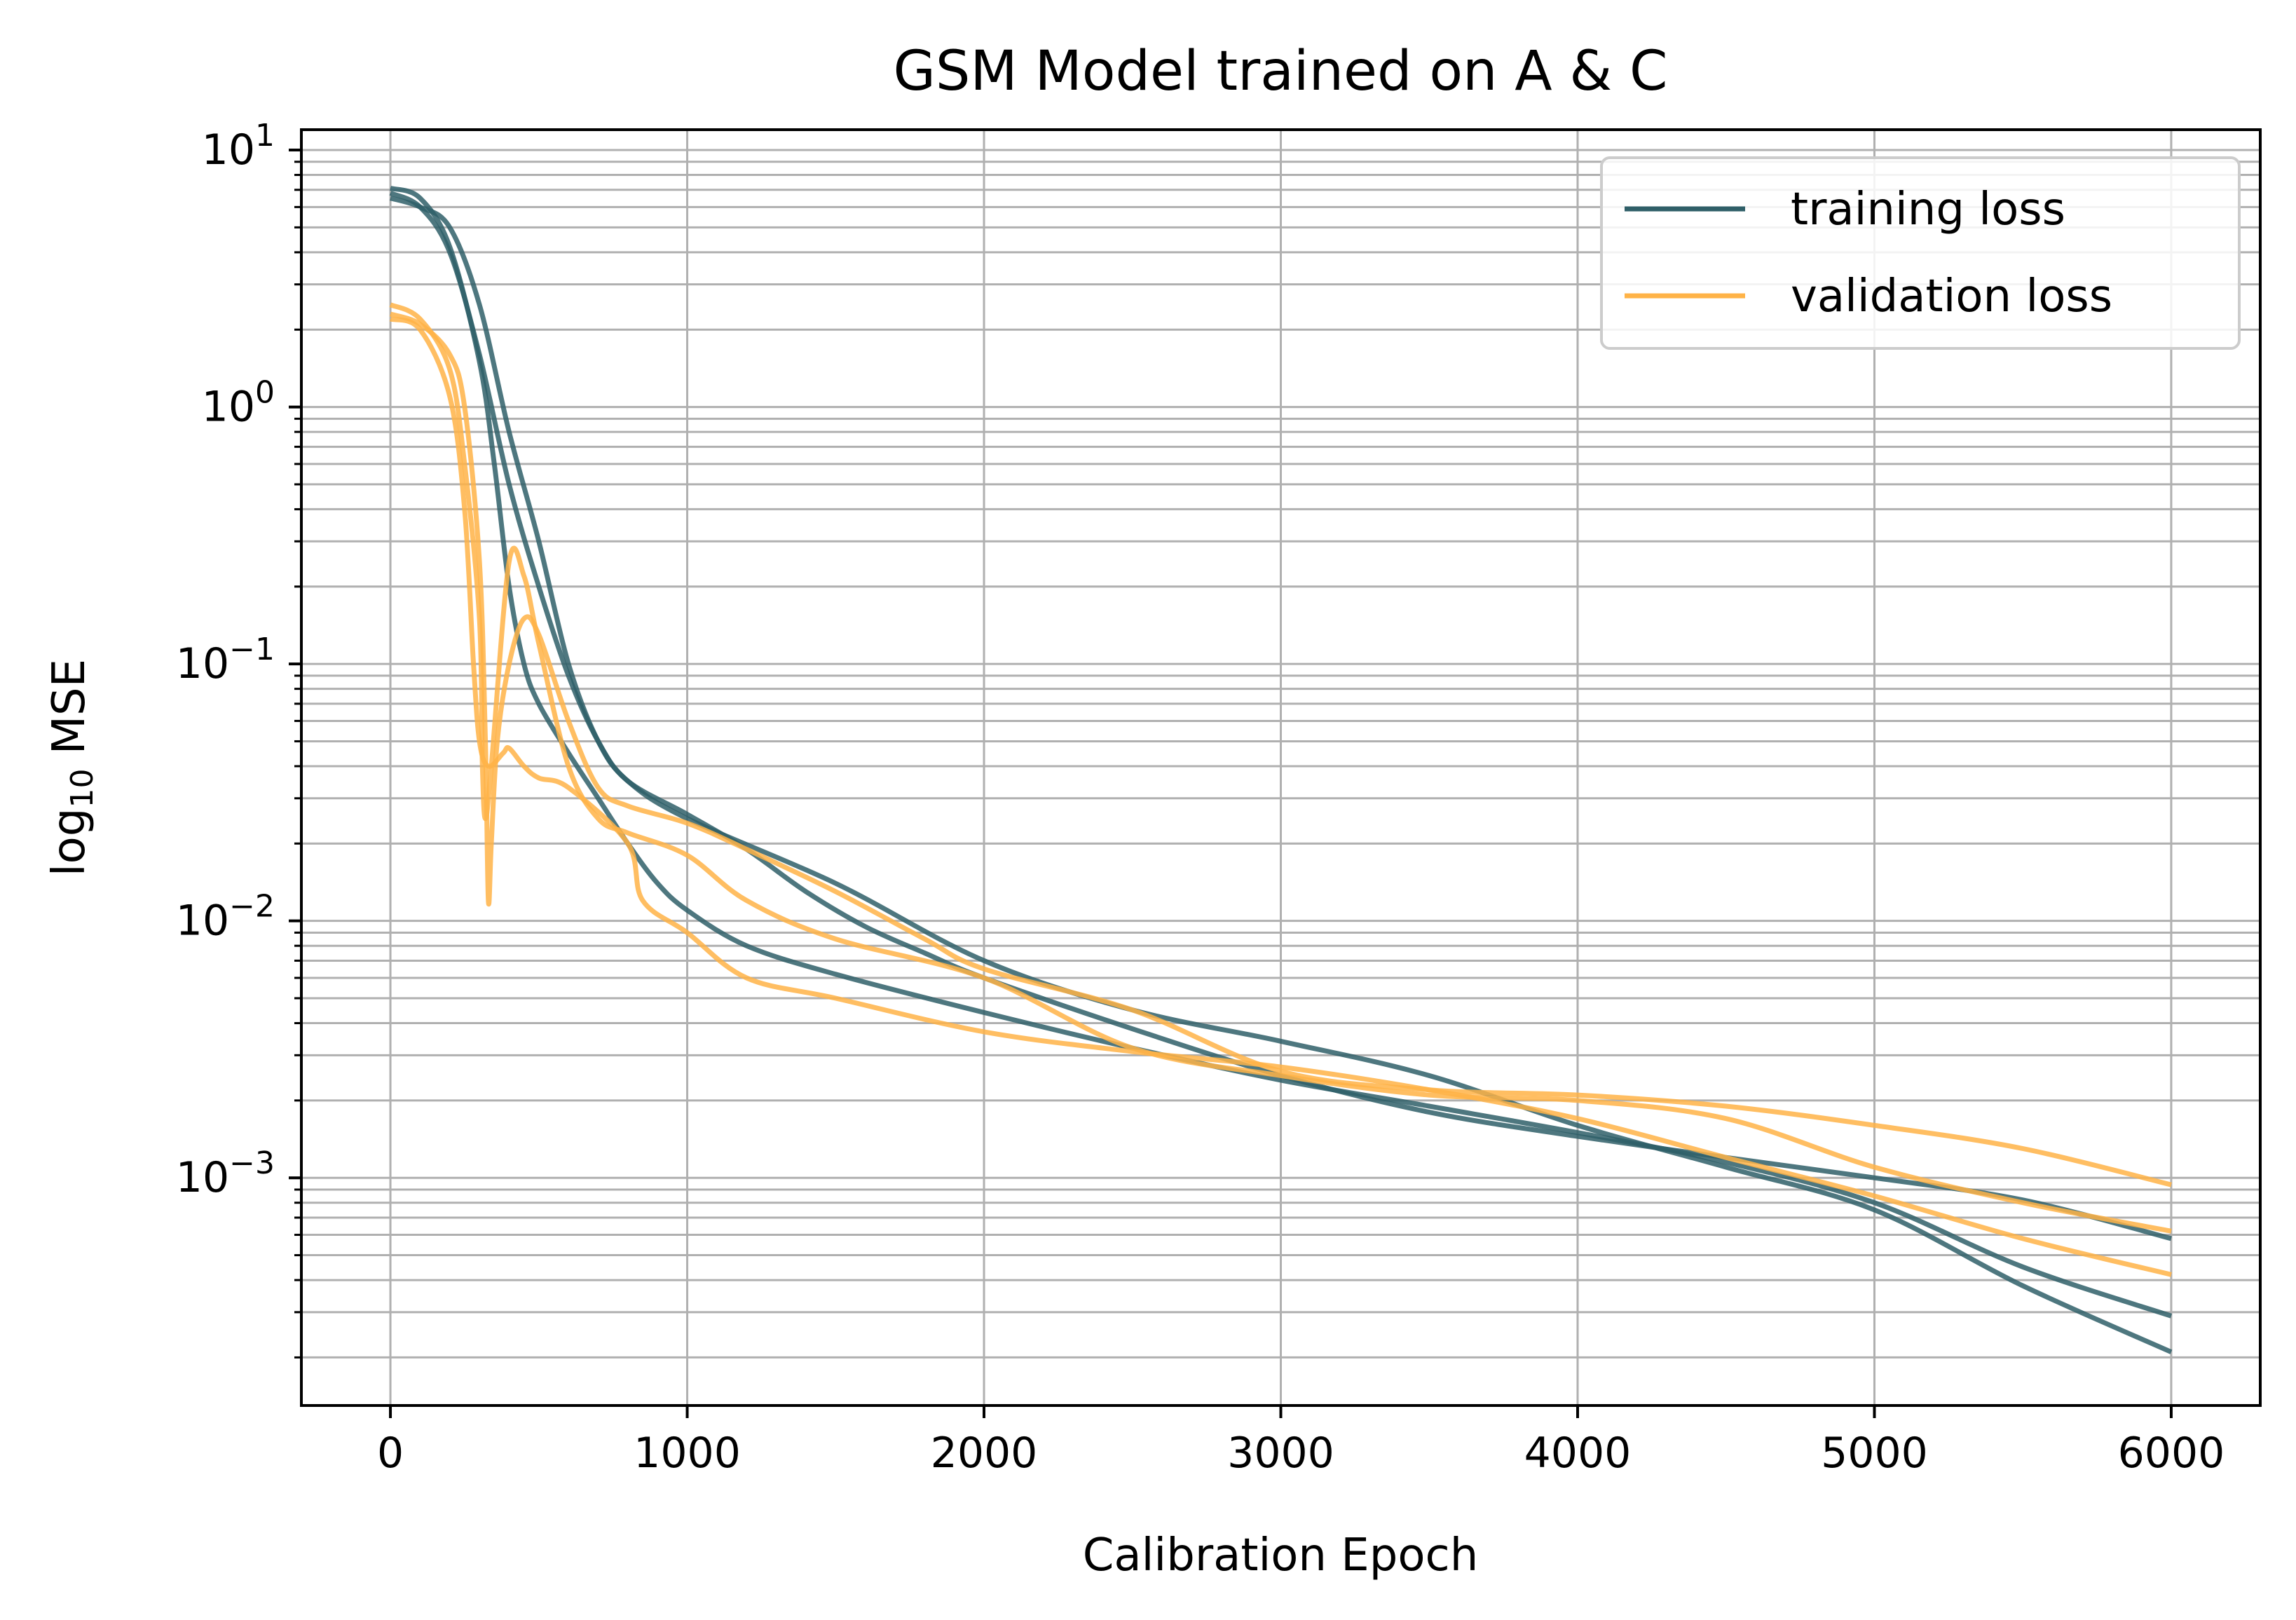 This screenshot has height=1620, width=2296. Describe the element at coordinates (1578, 1453) in the screenshot. I see `x-tick-label: 4000` at that location.